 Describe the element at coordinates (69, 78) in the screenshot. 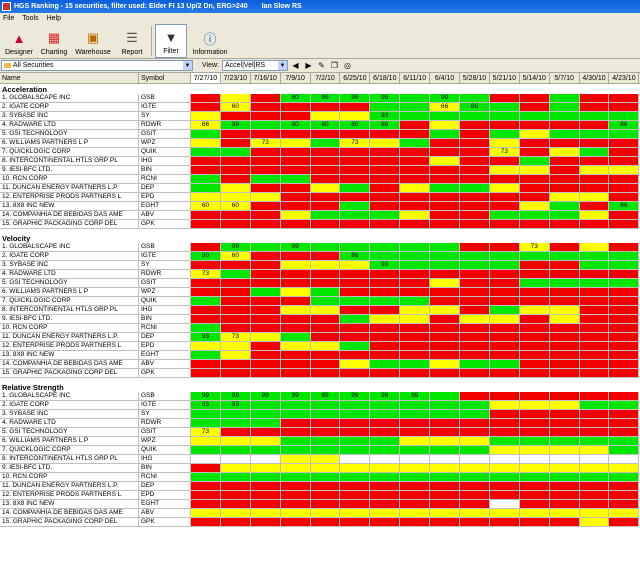

I see `name-column-header: Name` at that location.